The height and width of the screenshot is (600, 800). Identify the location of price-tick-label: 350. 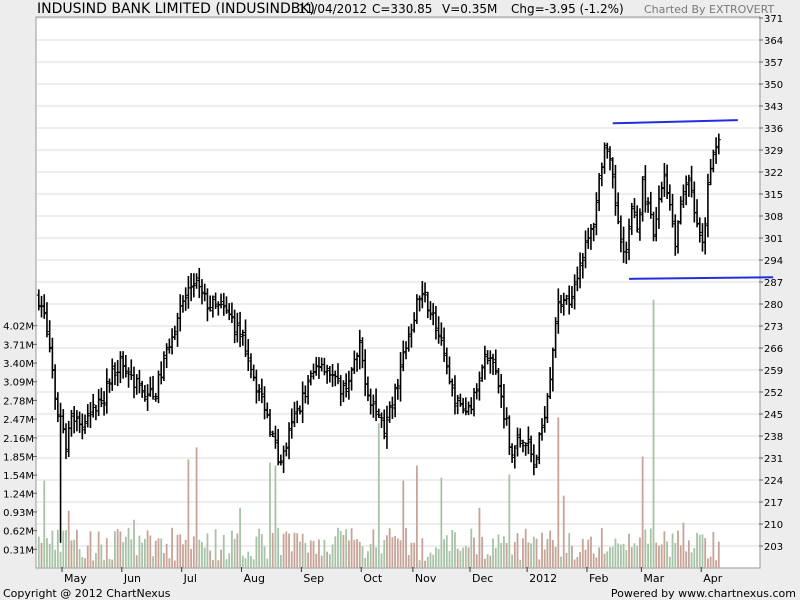
(773, 85).